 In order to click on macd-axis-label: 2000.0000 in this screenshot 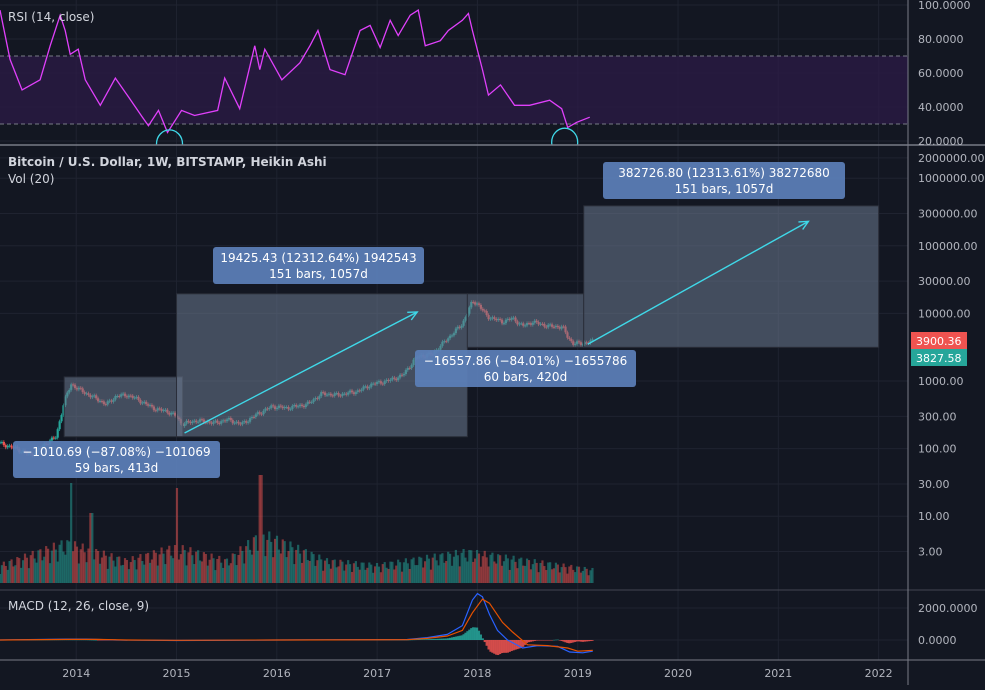, I will do `click(948, 608)`.